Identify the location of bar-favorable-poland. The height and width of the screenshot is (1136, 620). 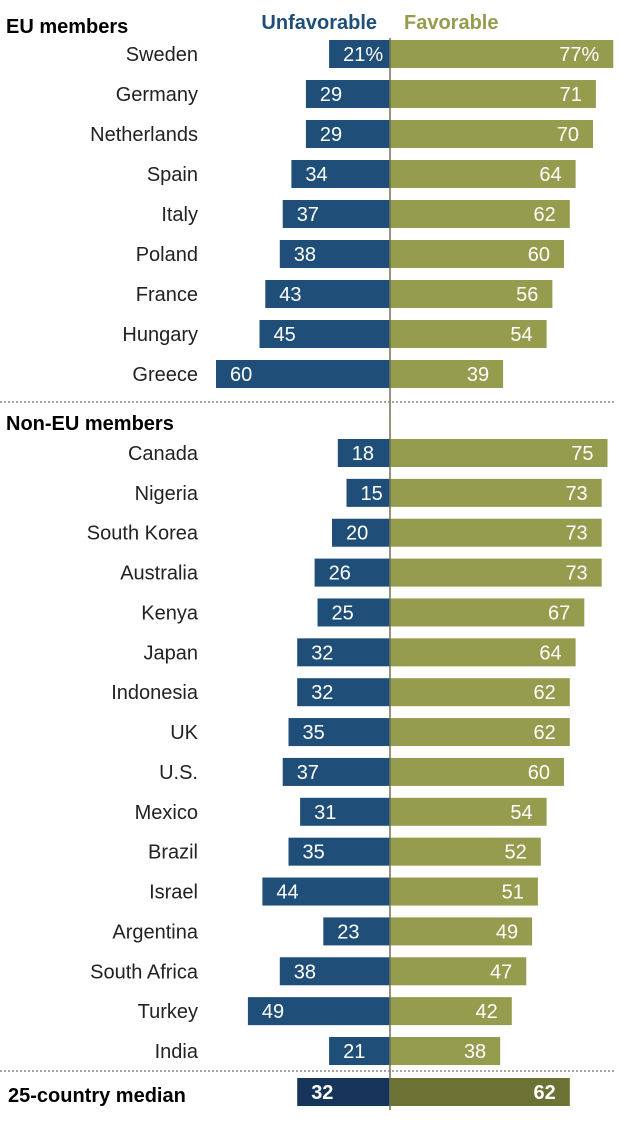
(477, 254).